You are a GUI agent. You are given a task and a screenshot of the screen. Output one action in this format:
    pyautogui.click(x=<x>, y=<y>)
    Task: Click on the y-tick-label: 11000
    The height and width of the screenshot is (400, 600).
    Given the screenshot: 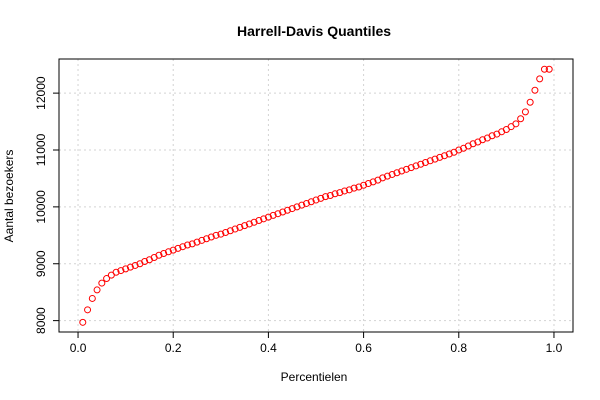 What is the action you would take?
    pyautogui.click(x=41, y=149)
    